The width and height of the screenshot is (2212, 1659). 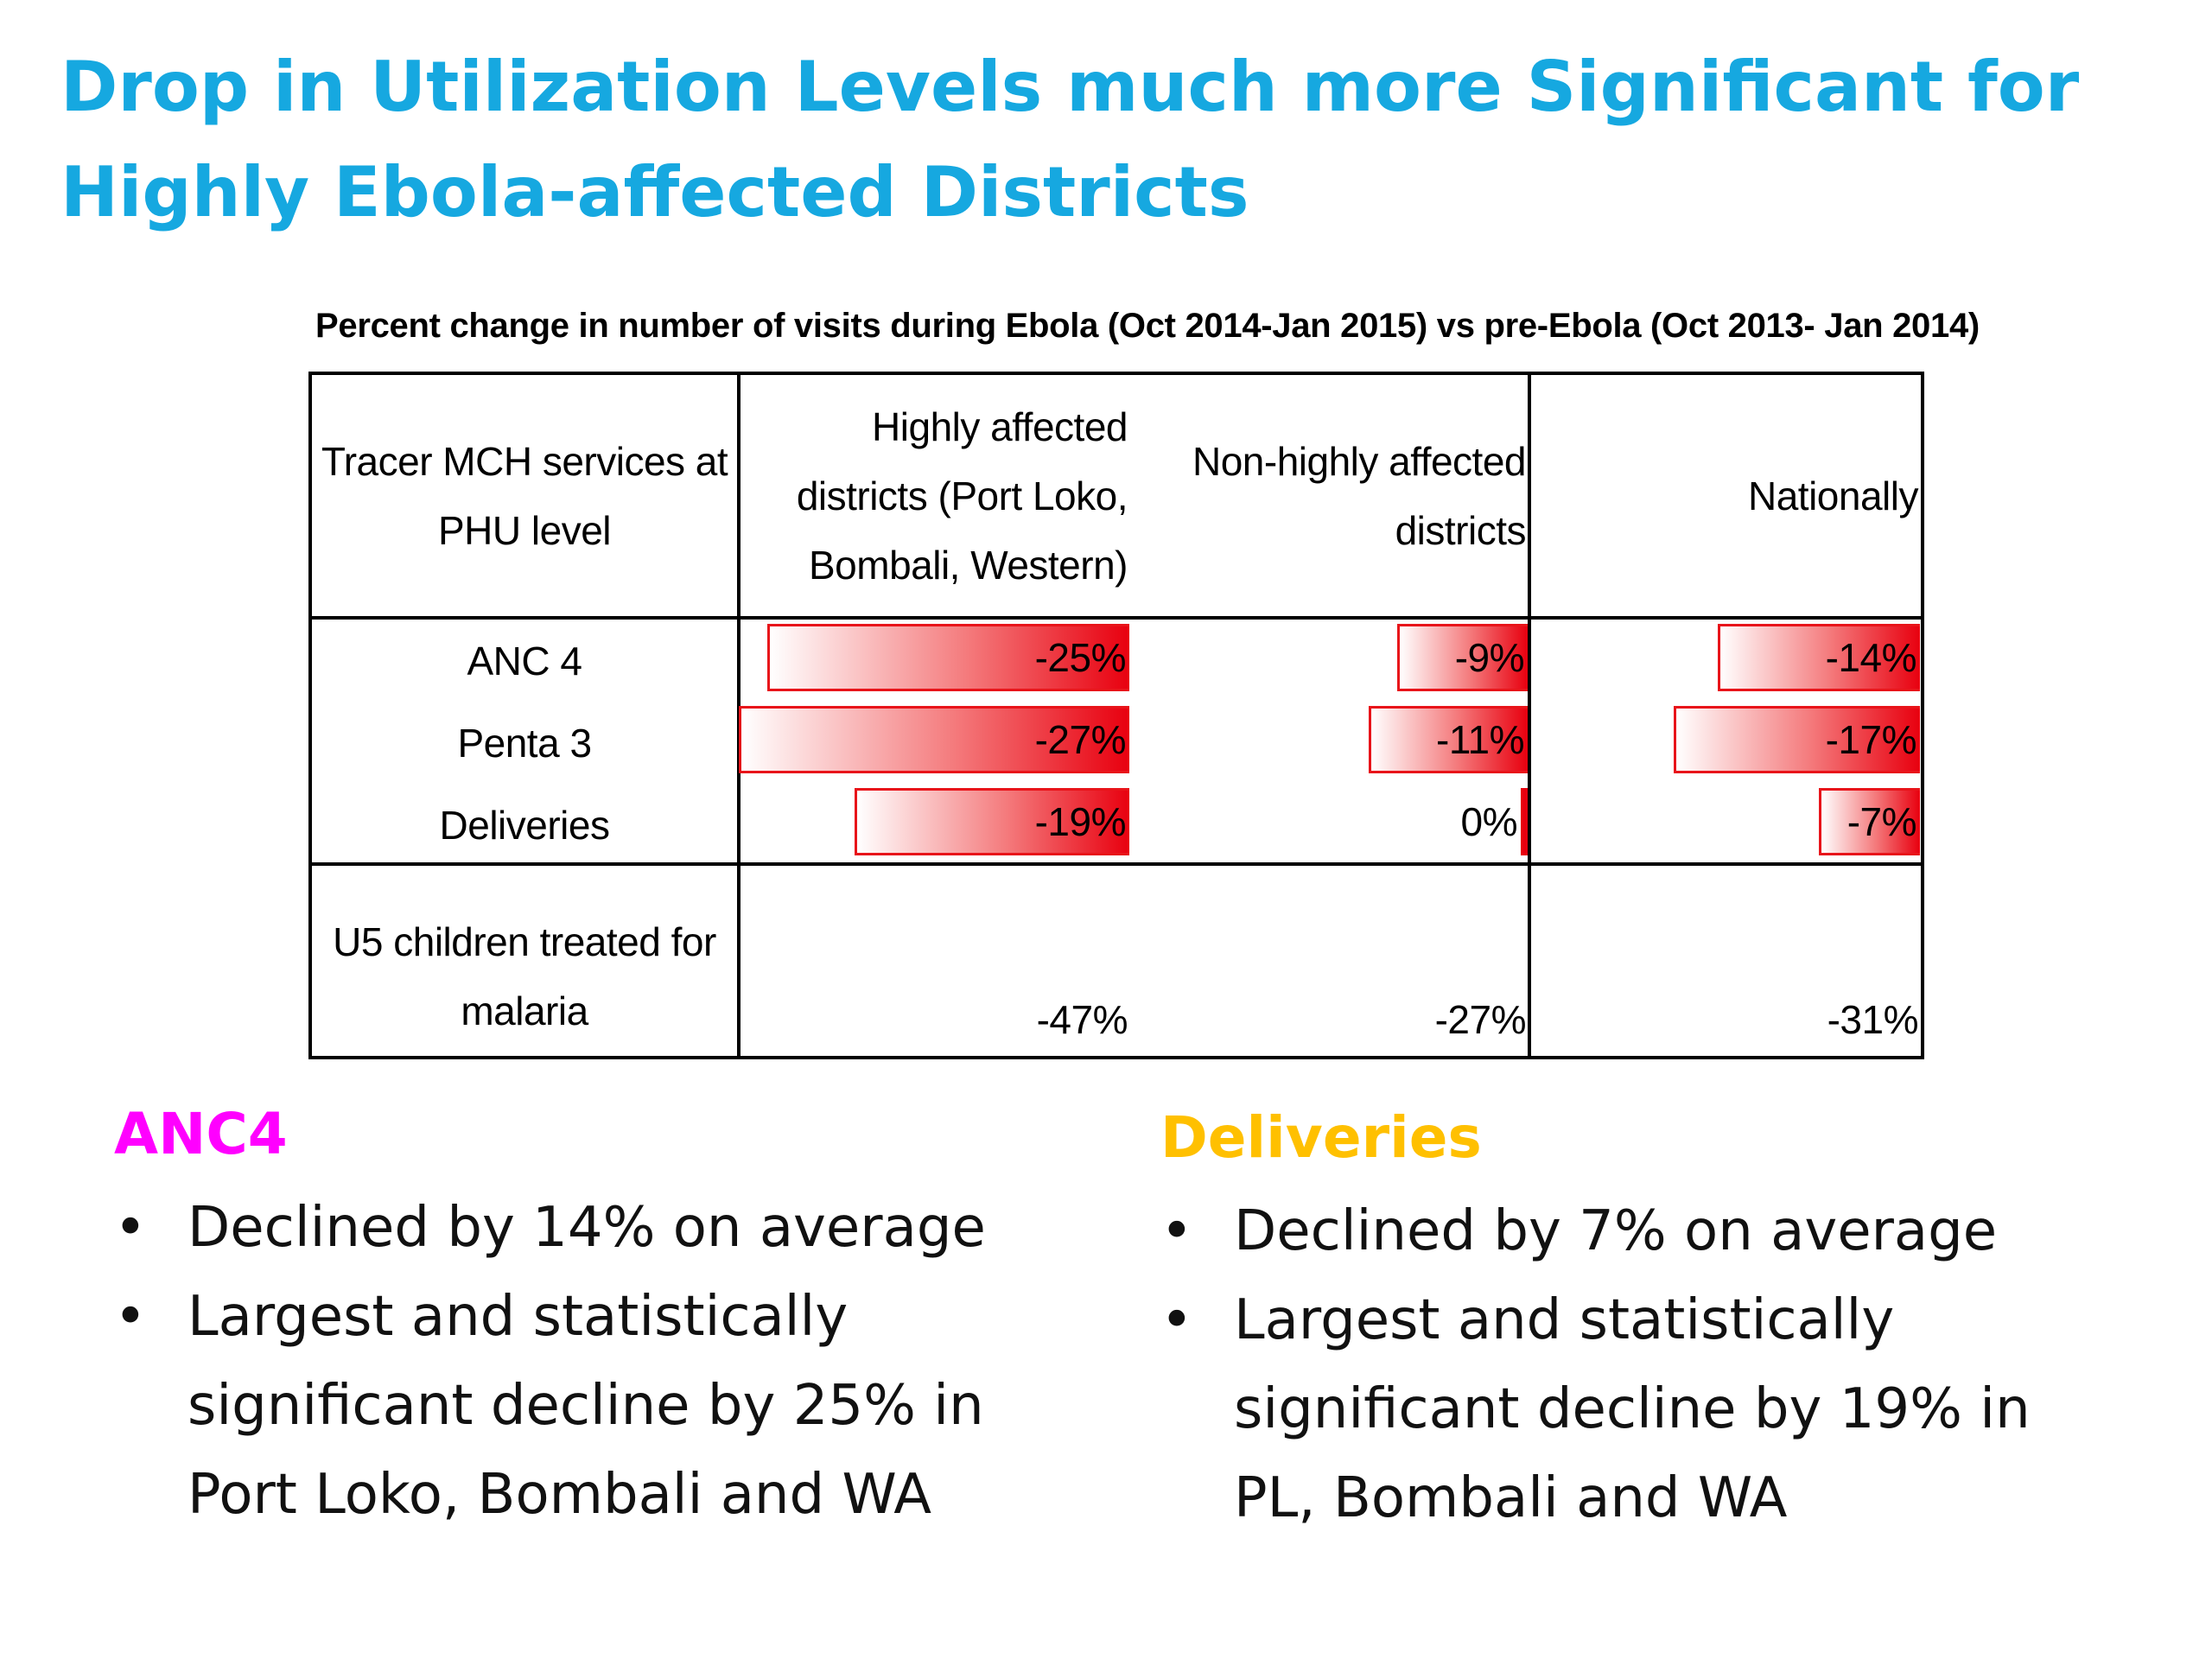 What do you see at coordinates (1116, 618) in the screenshot?
I see `header-divider` at bounding box center [1116, 618].